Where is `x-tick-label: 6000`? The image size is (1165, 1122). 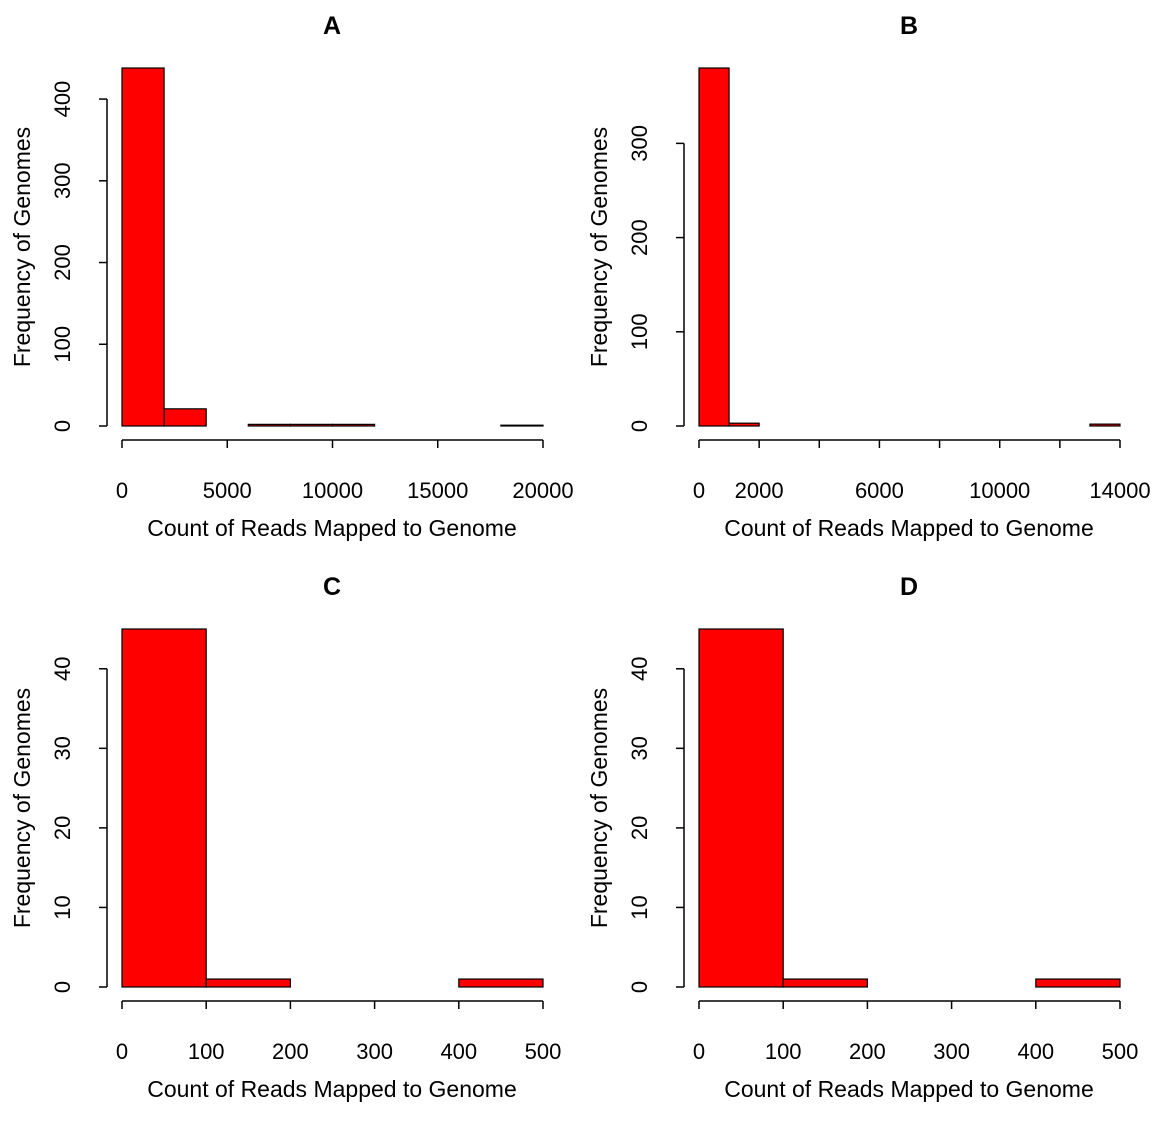 x-tick-label: 6000 is located at coordinates (879, 490).